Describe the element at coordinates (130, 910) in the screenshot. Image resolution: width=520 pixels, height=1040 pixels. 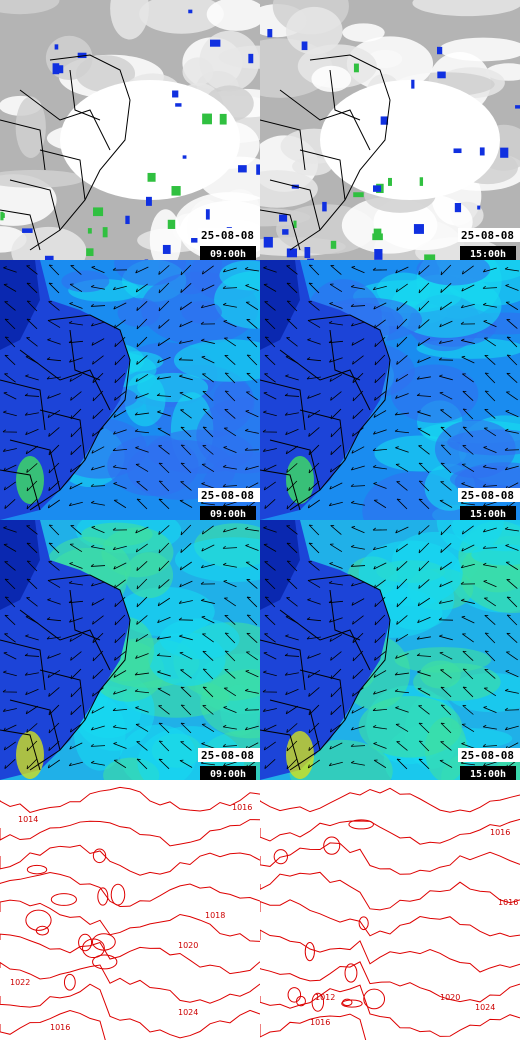
I see `map-panel: 1014 1016 1018 1020 1022 1024 1016` at that location.